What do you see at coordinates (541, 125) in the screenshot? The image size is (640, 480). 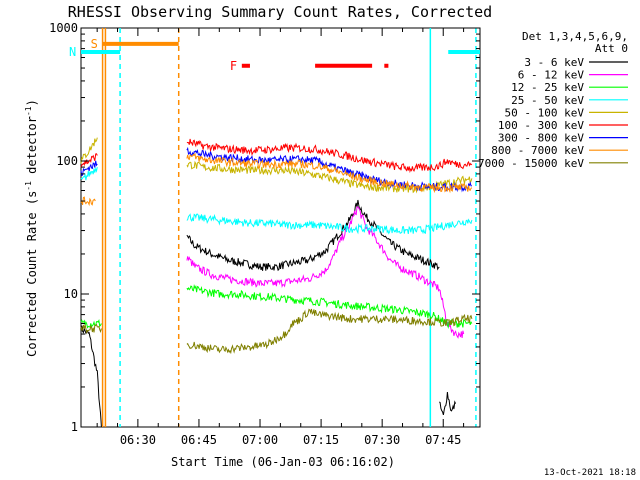 I see `legend-label-5: 100 - 300 keV` at bounding box center [541, 125].